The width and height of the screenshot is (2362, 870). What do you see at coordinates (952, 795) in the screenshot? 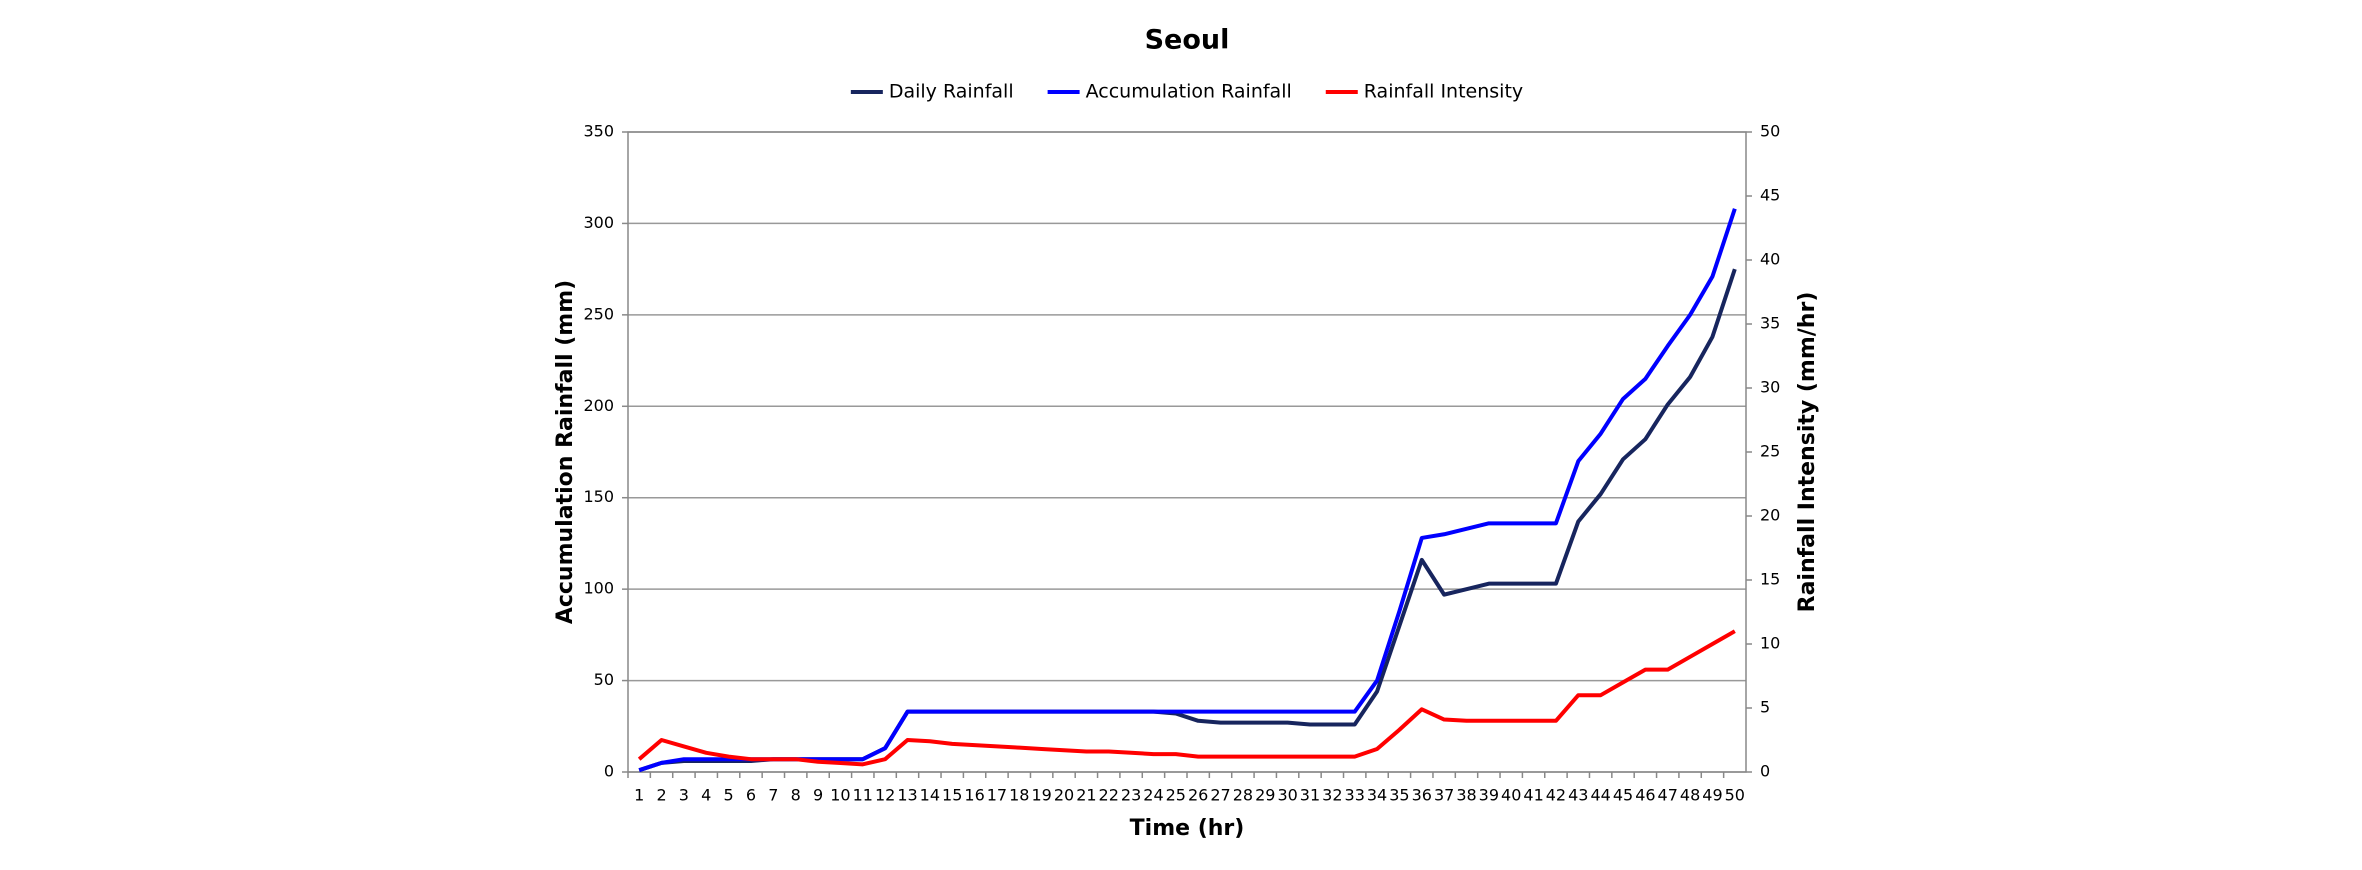
I see `x-tick-label: 15` at bounding box center [952, 795].